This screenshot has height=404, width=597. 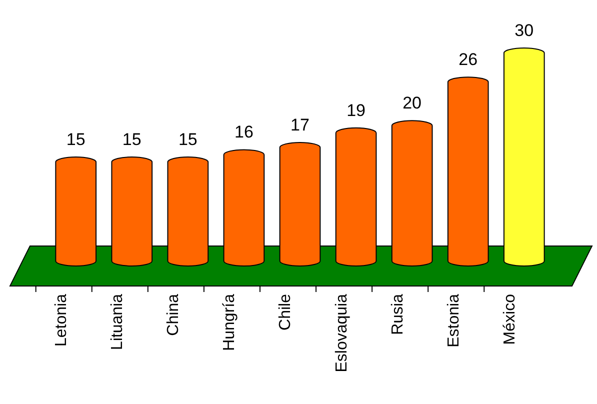 I want to click on x-tick-label: Lituania, so click(x=117, y=322).